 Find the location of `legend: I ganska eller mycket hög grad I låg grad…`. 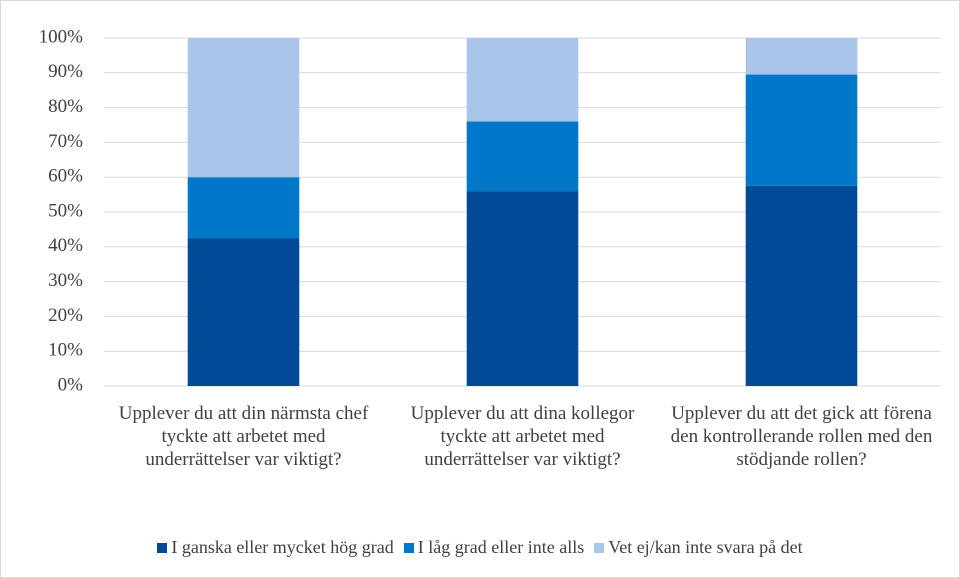

legend: I ganska eller mycket hög grad I låg grad… is located at coordinates (480, 547).